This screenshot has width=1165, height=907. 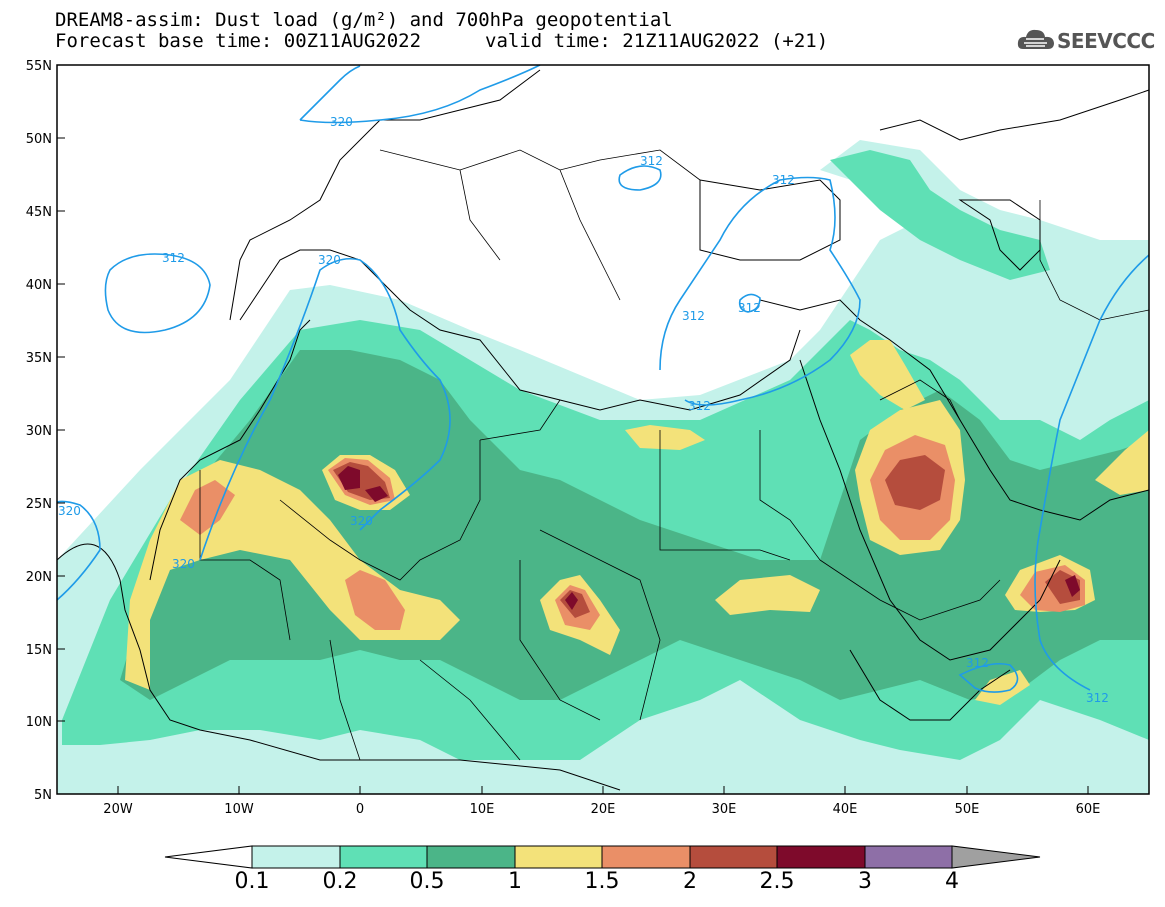 What do you see at coordinates (657, 41) in the screenshot?
I see `valid-time: valid time: 21Z11AUG2022 (+21)` at bounding box center [657, 41].